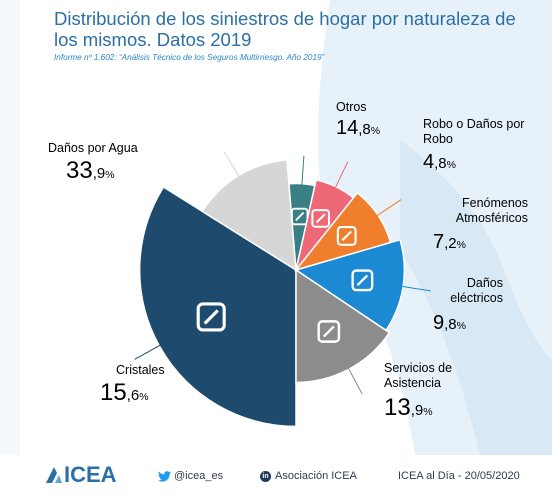 This screenshot has height=498, width=552. I want to click on leader-line-cristales, so click(355, 380).